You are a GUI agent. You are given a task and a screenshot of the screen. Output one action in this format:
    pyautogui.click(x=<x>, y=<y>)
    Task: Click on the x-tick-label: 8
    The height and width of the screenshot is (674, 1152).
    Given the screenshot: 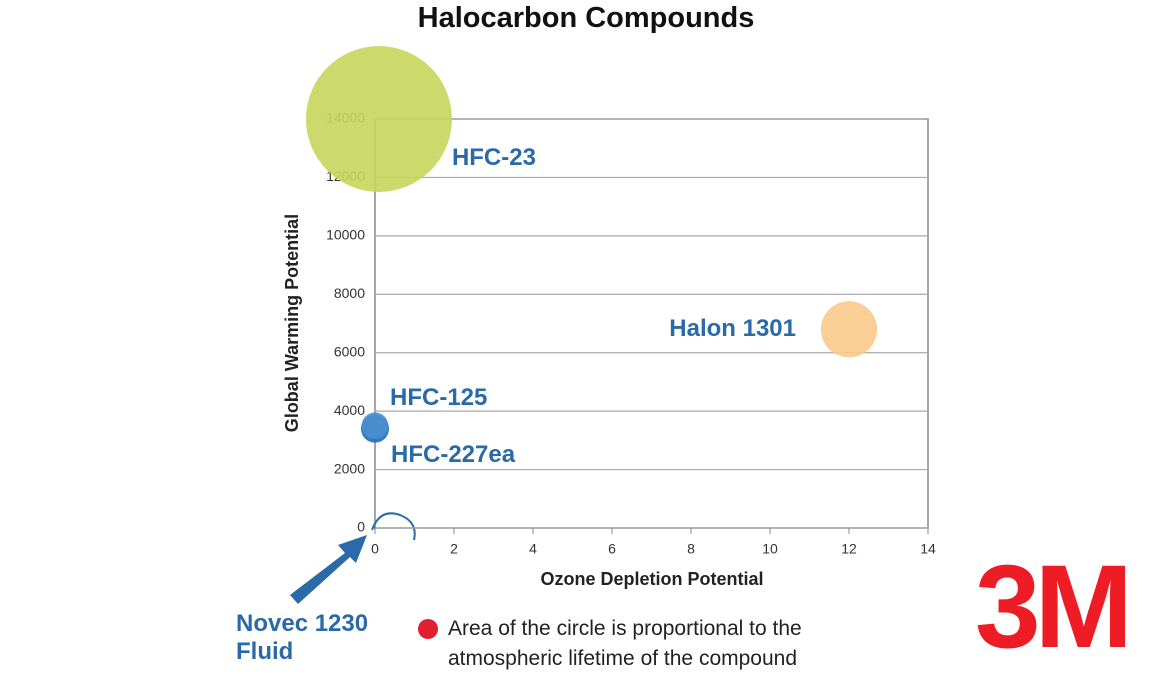 What is the action you would take?
    pyautogui.click(x=691, y=549)
    